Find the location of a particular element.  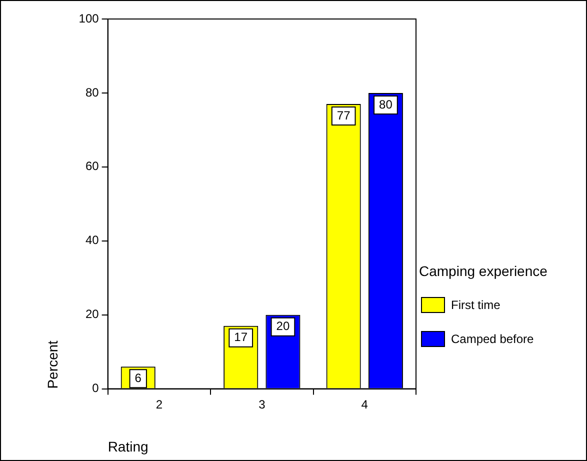

legend-label: First time is located at coordinates (475, 305).